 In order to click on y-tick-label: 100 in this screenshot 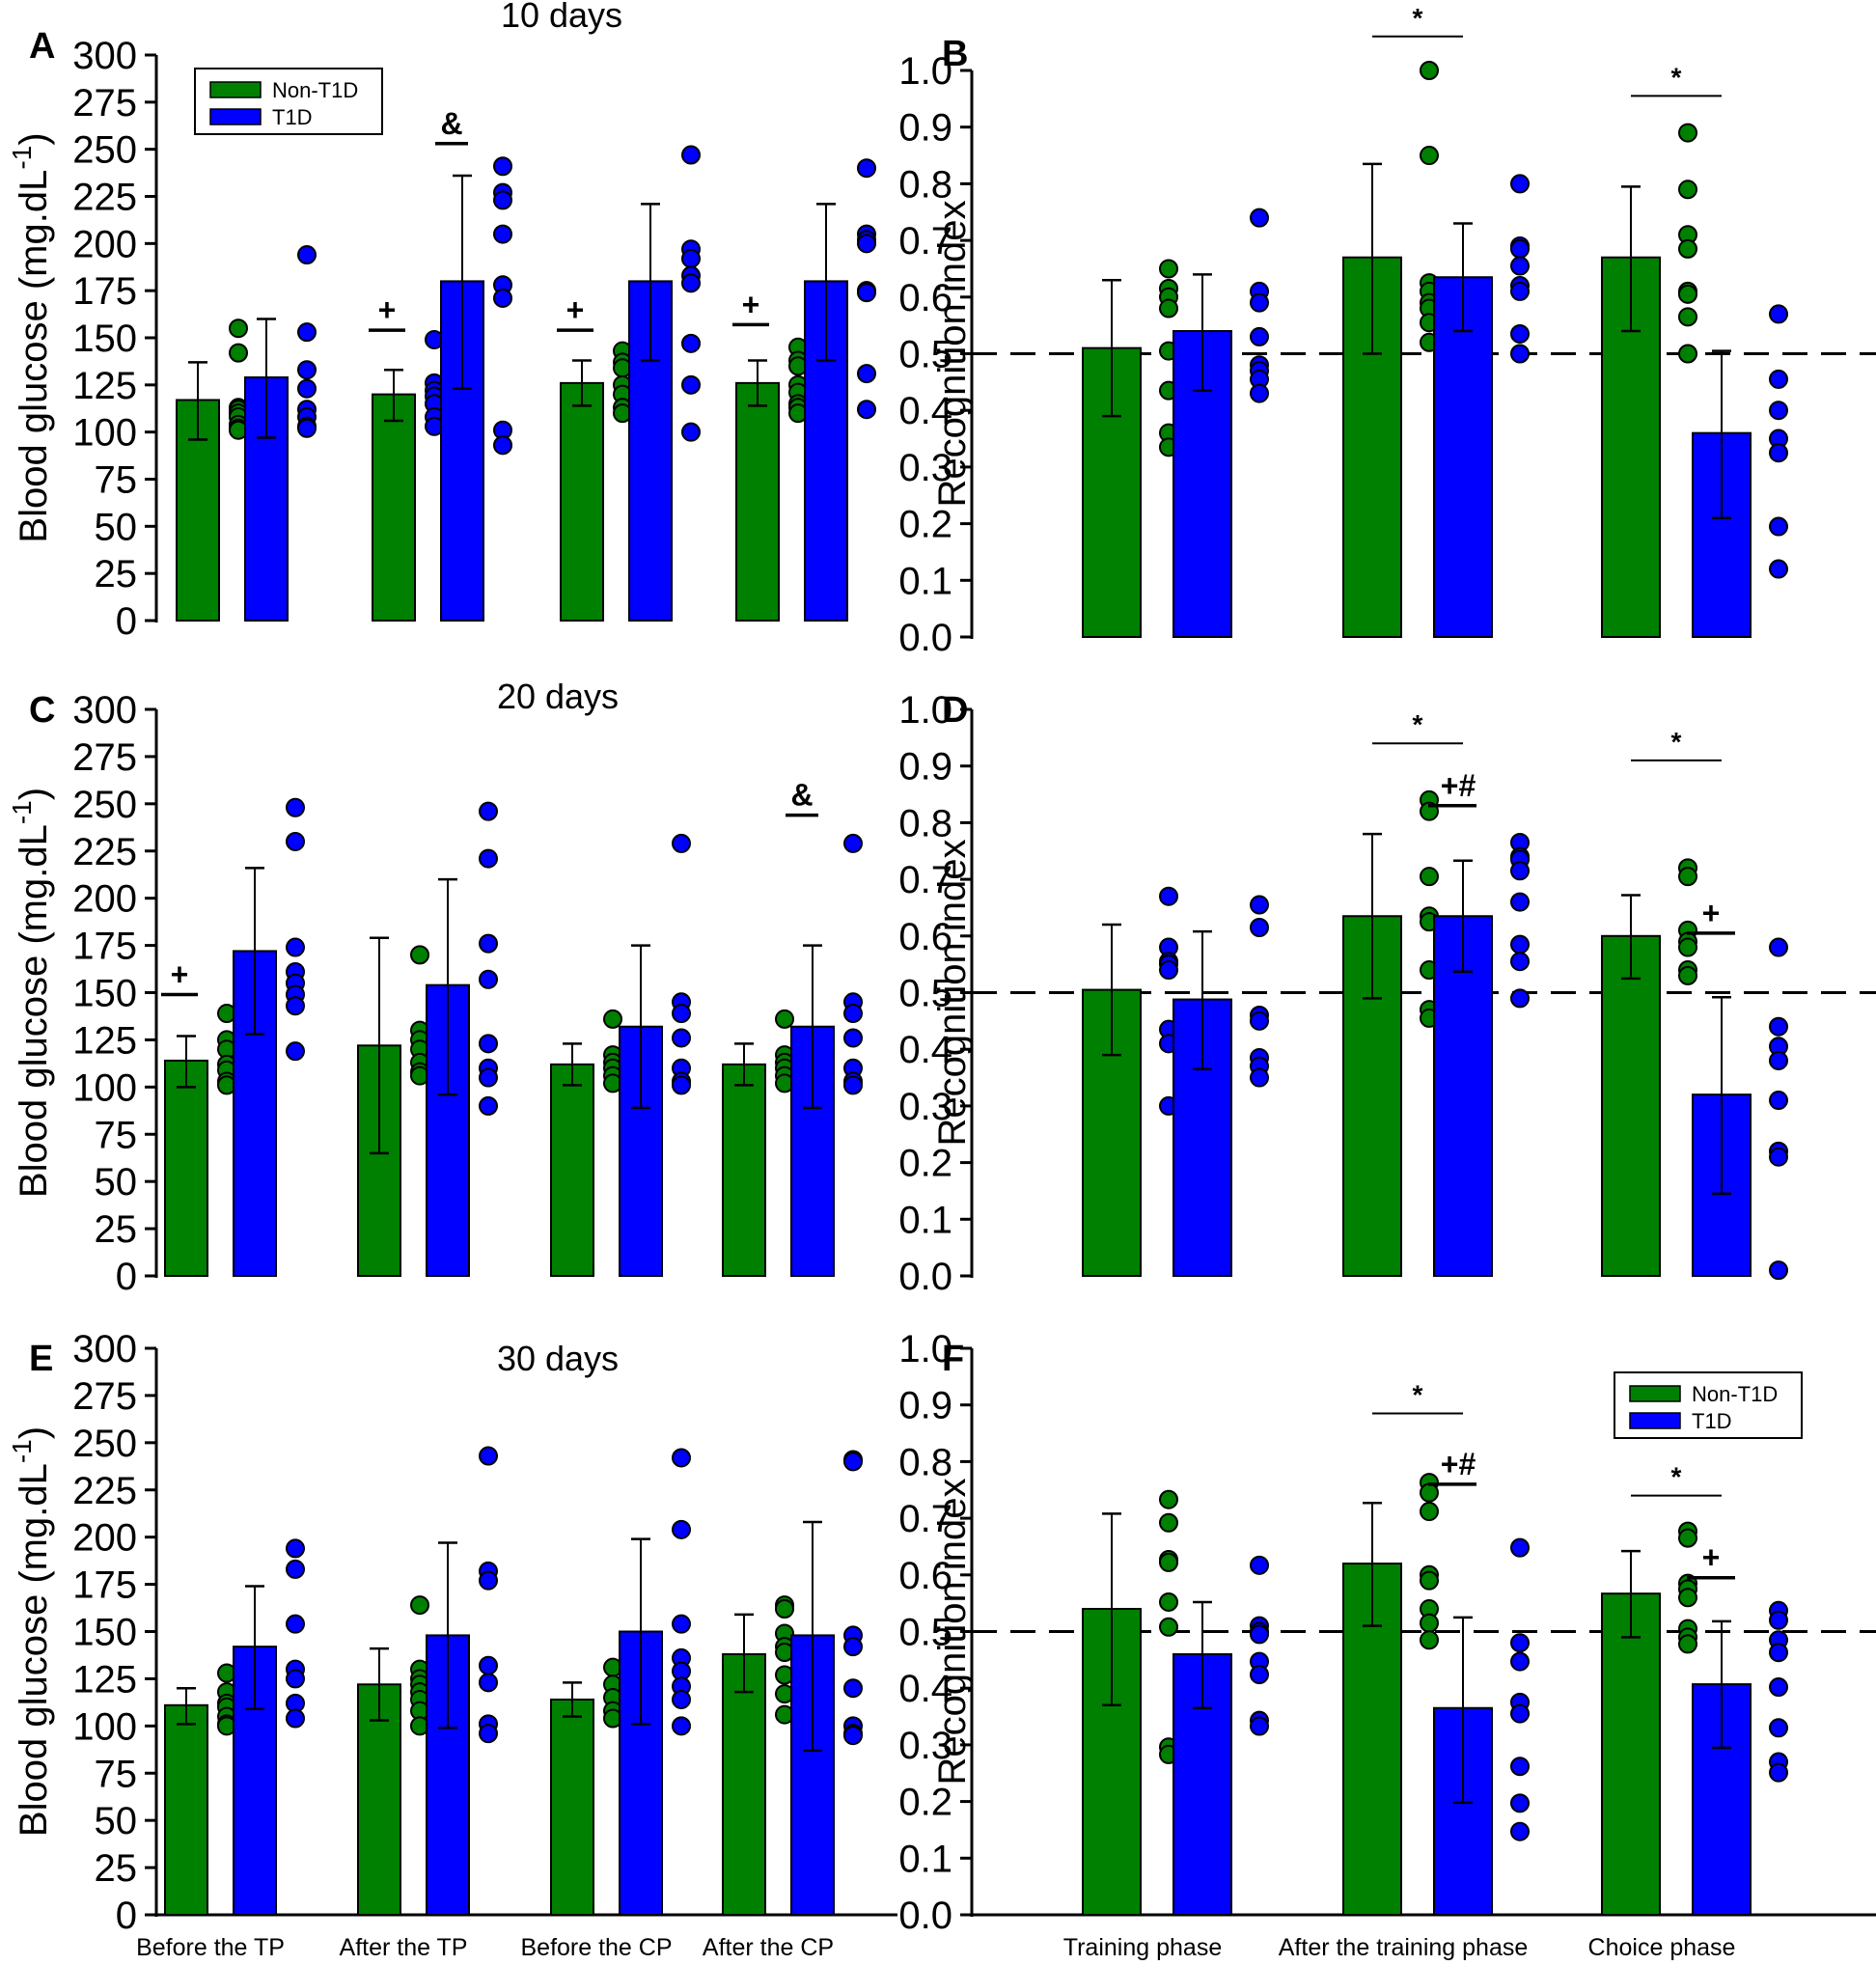, I will do `click(104, 1087)`.